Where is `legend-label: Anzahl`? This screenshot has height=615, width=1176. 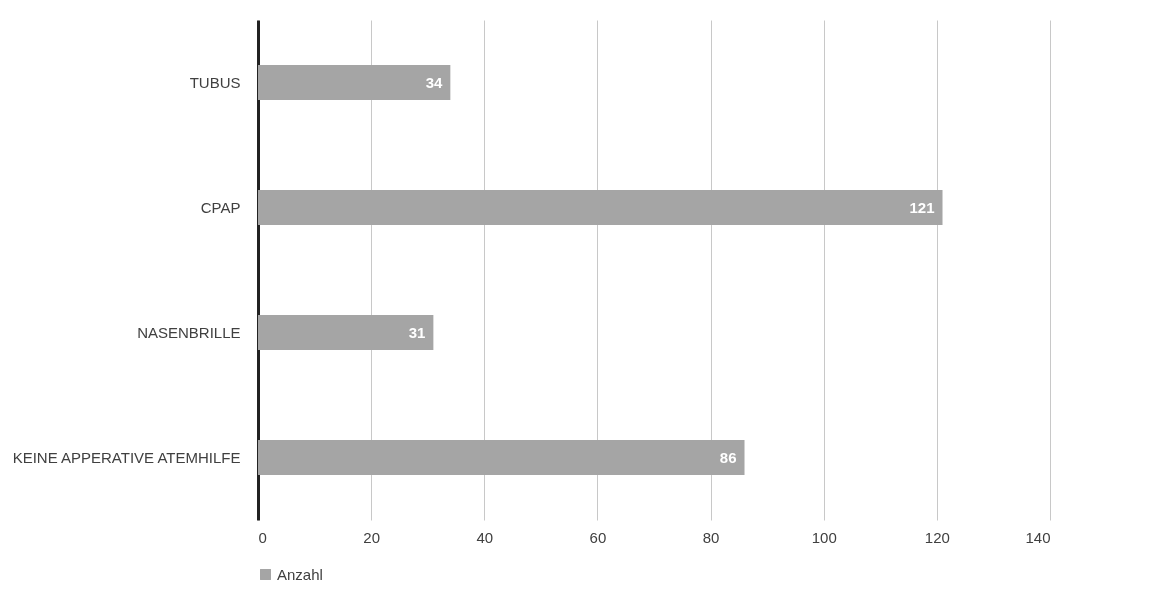 legend-label: Anzahl is located at coordinates (300, 574).